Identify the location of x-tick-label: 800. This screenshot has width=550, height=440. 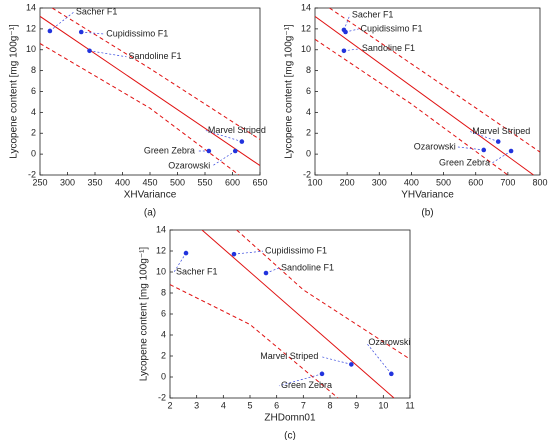
(539, 182).